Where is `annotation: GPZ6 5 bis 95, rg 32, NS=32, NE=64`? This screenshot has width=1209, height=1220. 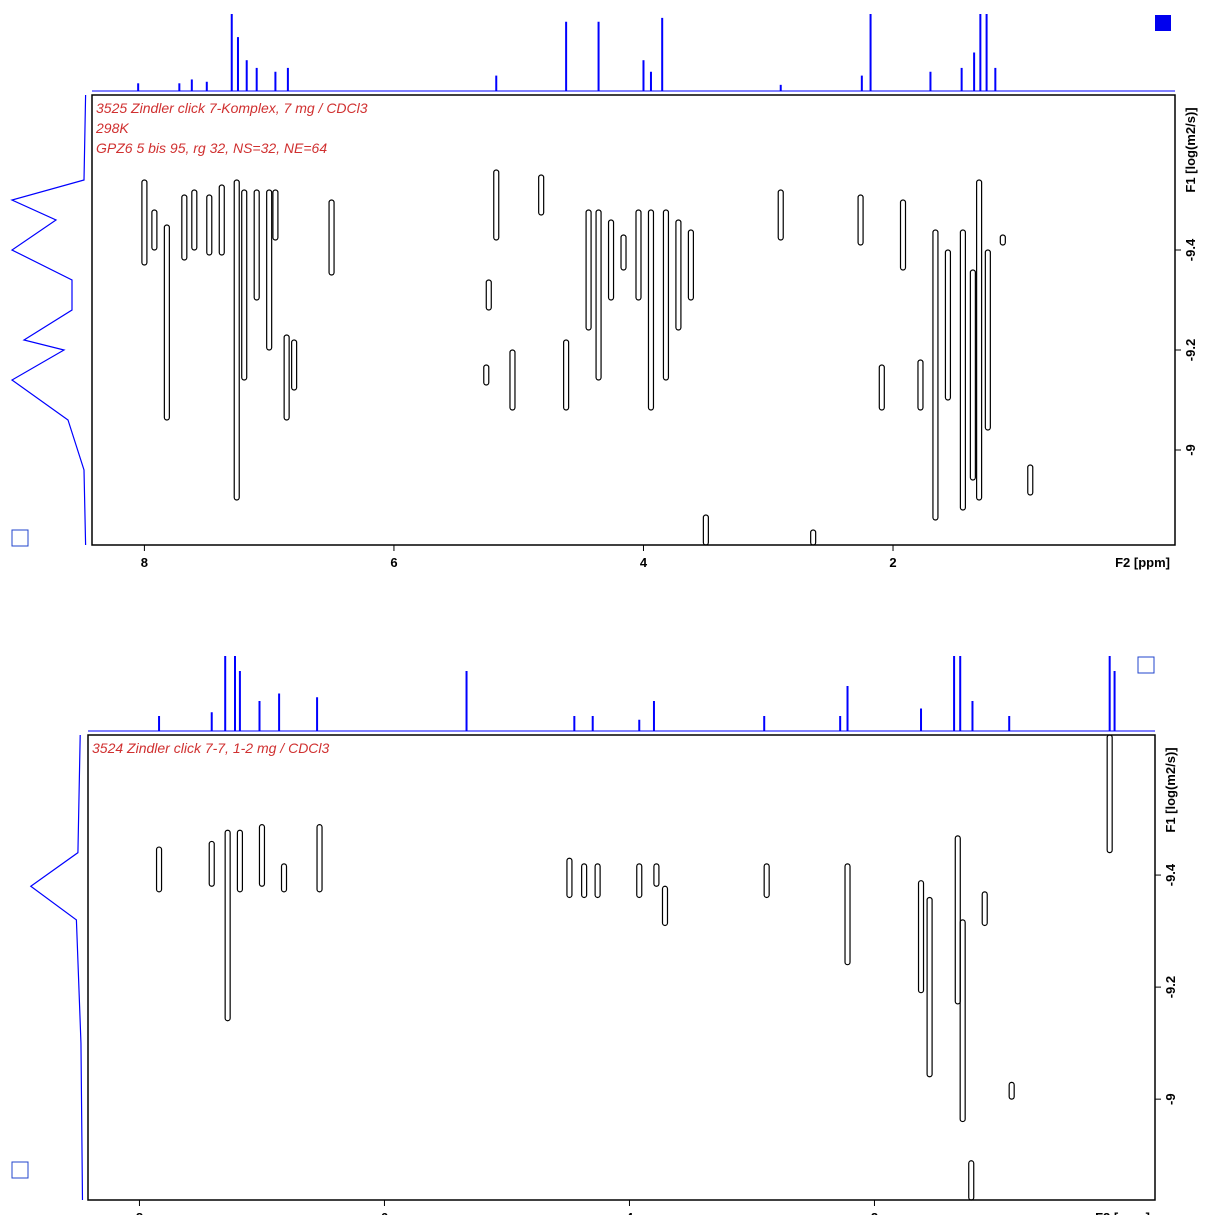 annotation: GPZ6 5 bis 95, rg 32, NS=32, NE=64 is located at coordinates (211, 148).